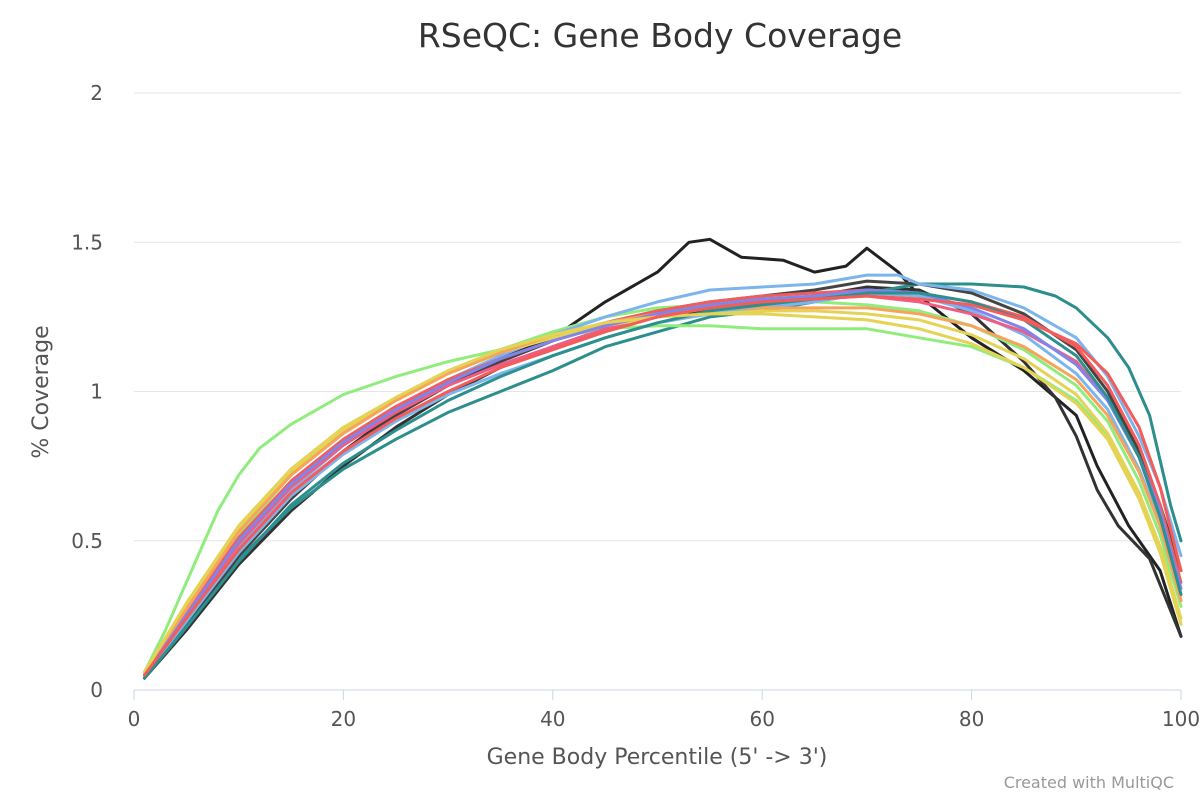 This screenshot has height=800, width=1200. What do you see at coordinates (1089, 782) in the screenshot?
I see `credit-text: Created with MultiQC` at bounding box center [1089, 782].